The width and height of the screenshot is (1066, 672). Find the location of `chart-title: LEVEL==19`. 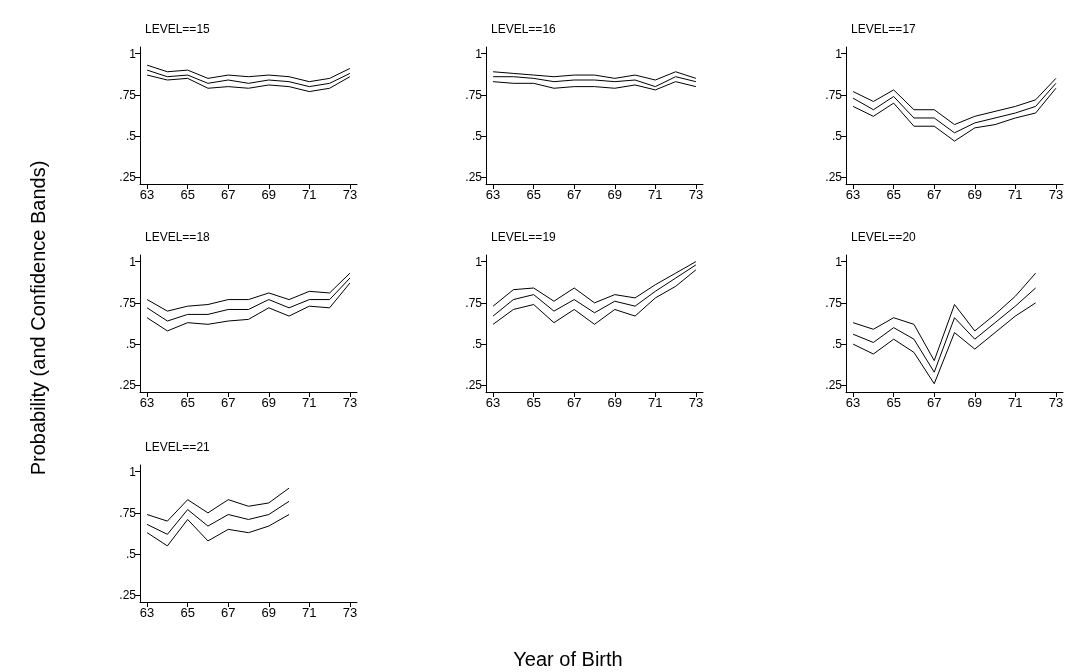

chart-title: LEVEL==19 is located at coordinates (524, 237).